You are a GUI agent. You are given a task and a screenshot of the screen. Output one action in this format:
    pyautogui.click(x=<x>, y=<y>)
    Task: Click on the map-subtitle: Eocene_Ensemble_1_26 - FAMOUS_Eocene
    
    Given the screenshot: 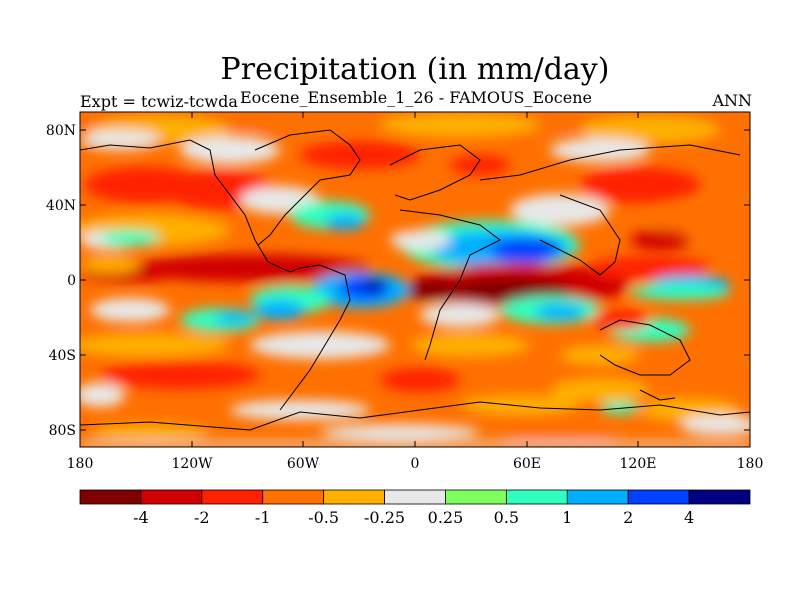 What is the action you would take?
    pyautogui.click(x=416, y=97)
    